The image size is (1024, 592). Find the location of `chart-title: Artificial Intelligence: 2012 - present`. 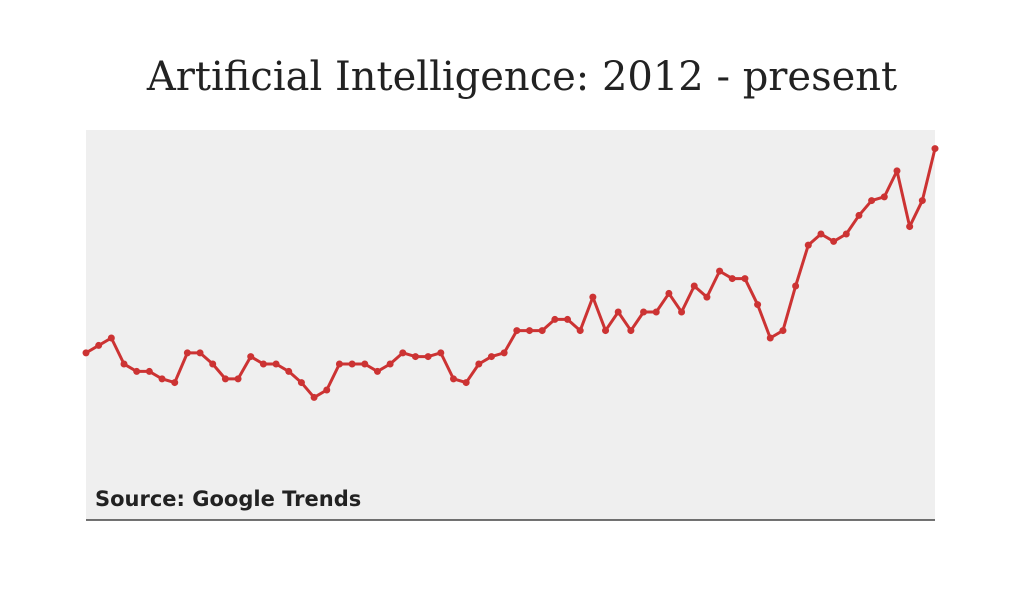

chart-title: Artificial Intelligence: 2012 - present is located at coordinates (521, 77).